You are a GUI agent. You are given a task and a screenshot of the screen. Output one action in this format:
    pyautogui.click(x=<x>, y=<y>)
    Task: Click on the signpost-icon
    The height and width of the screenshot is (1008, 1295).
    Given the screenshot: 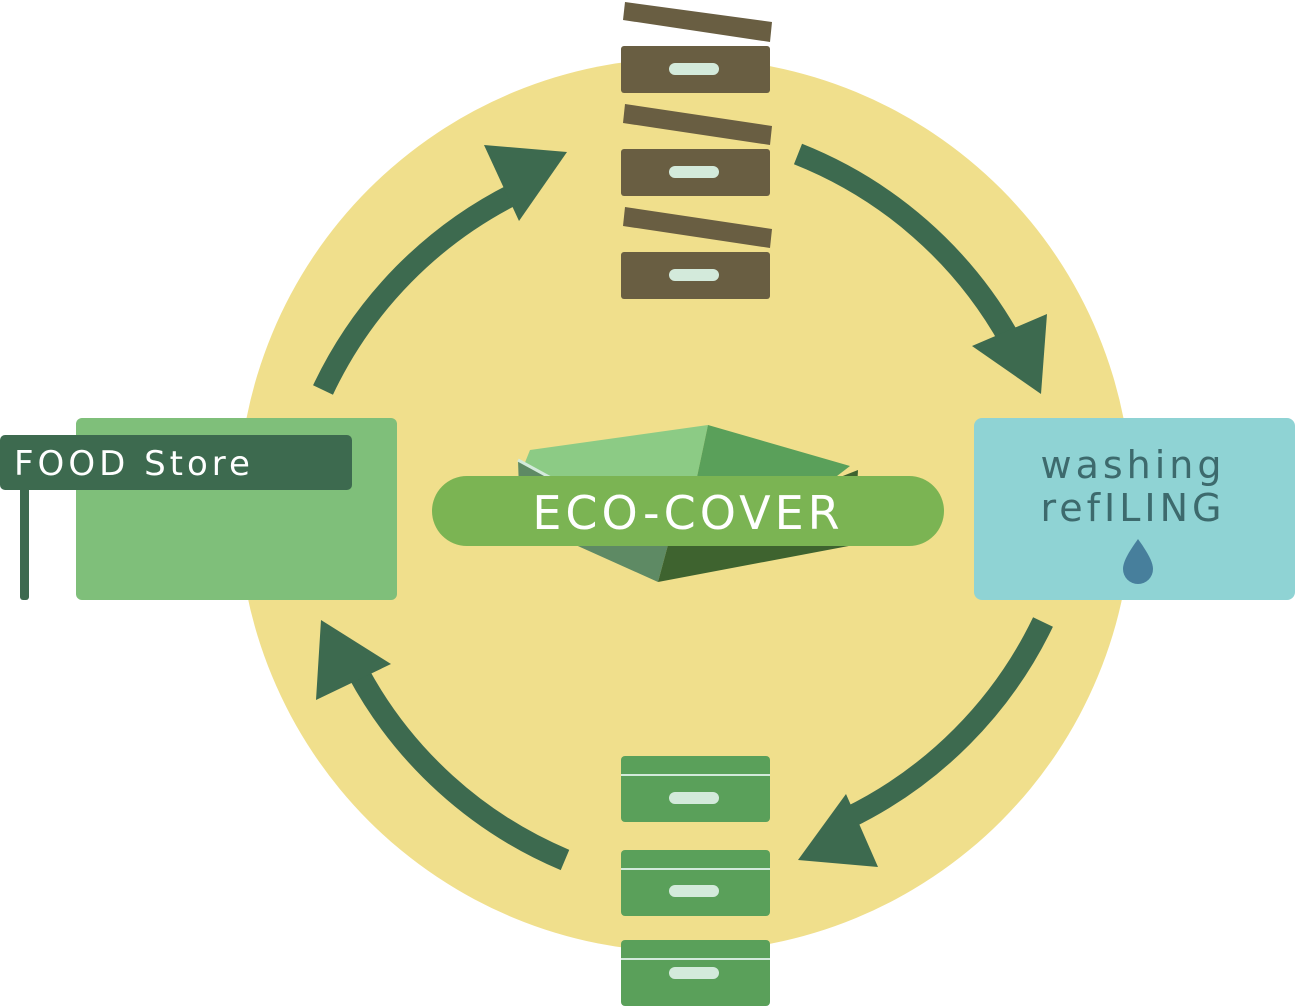 What is the action you would take?
    pyautogui.click(x=24, y=535)
    